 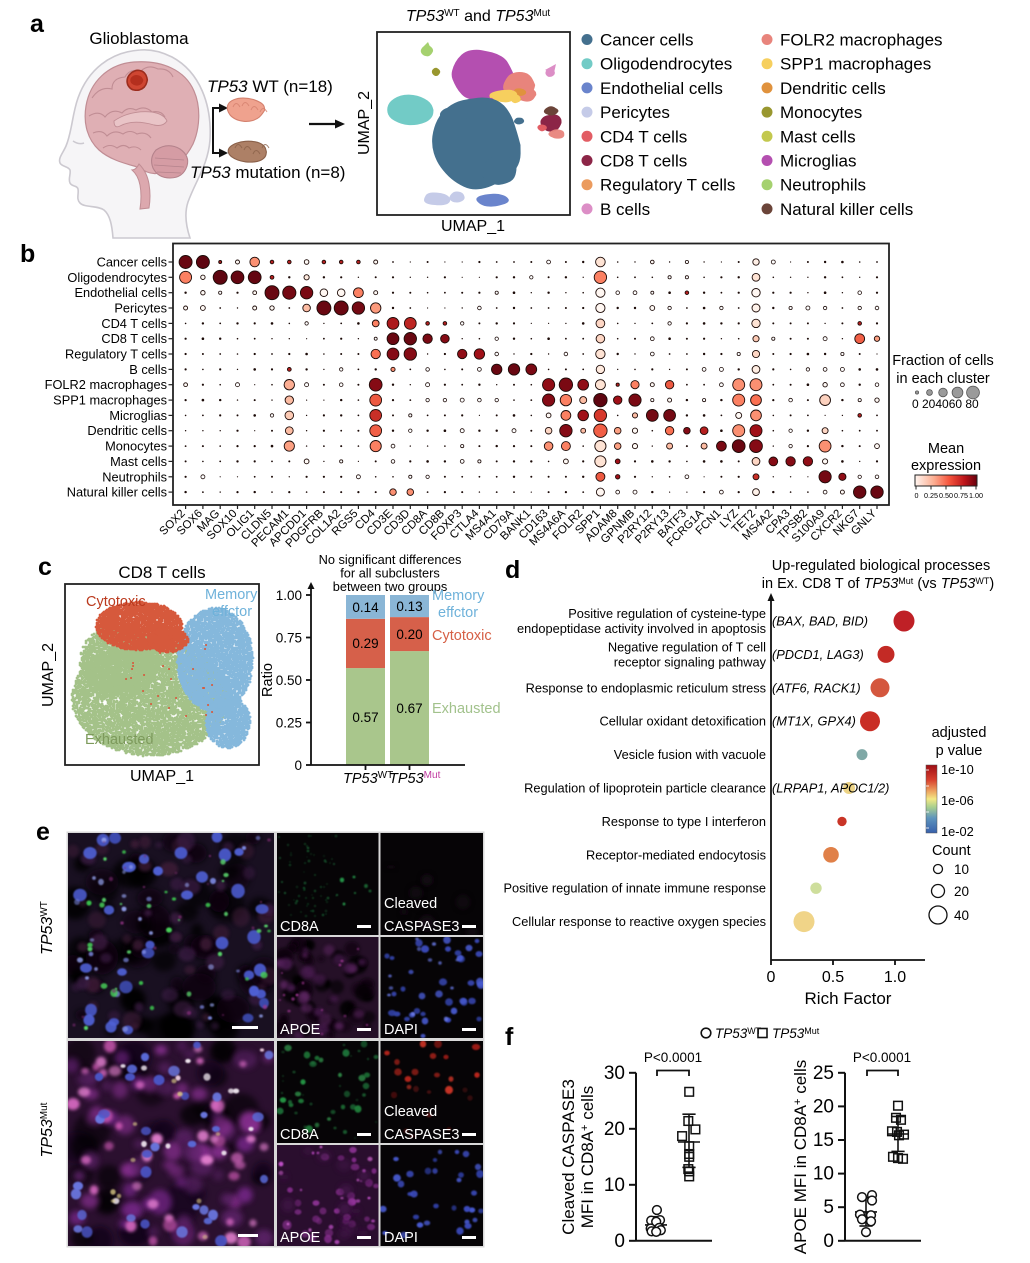 I want to click on svg-text: 20, so click(x=961, y=891).